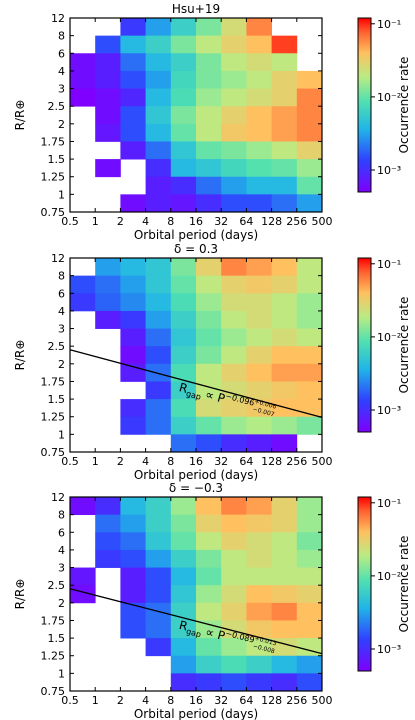  Describe the element at coordinates (193, 633) in the screenshot. I see `gap-fit-label-part: gap` at that location.